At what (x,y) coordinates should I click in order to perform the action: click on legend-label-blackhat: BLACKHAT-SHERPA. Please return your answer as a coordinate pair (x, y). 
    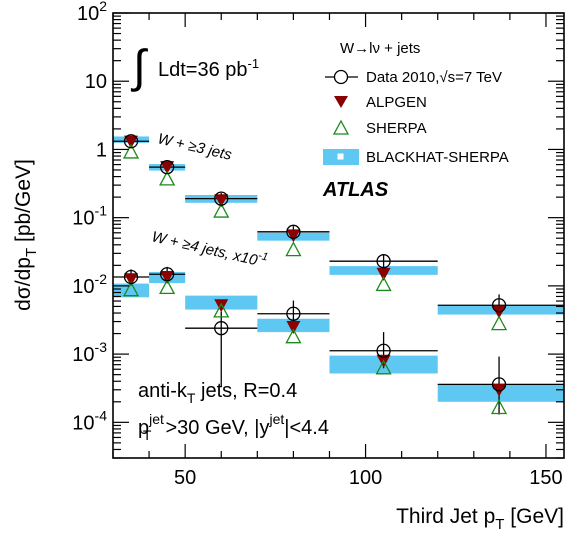
    Looking at the image, I should click on (437, 157).